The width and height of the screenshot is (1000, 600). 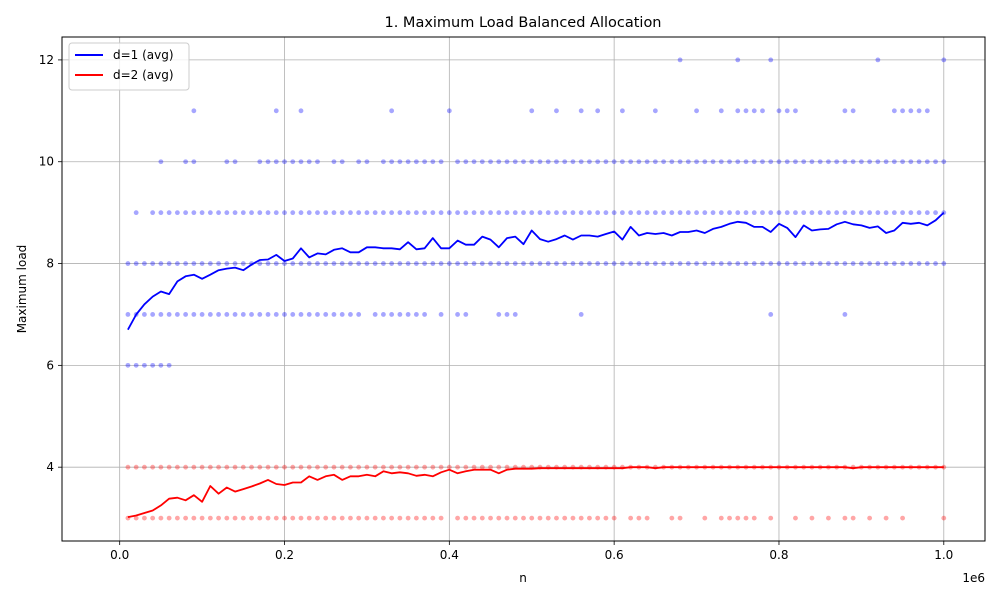 I want to click on y-tick-label: 6, so click(x=50, y=365).